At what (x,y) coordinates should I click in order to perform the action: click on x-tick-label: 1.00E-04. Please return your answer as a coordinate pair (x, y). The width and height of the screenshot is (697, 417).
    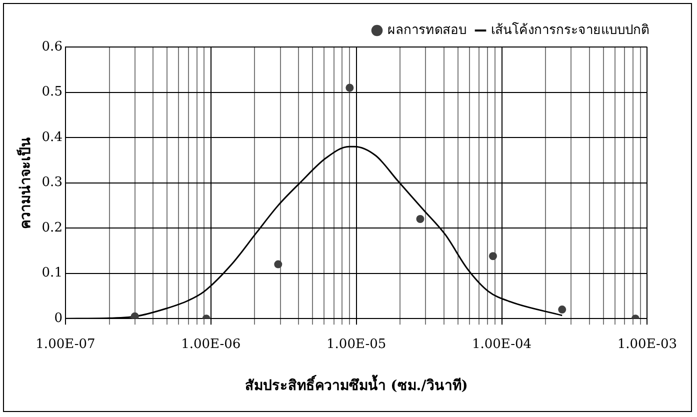
    Looking at the image, I should click on (502, 344).